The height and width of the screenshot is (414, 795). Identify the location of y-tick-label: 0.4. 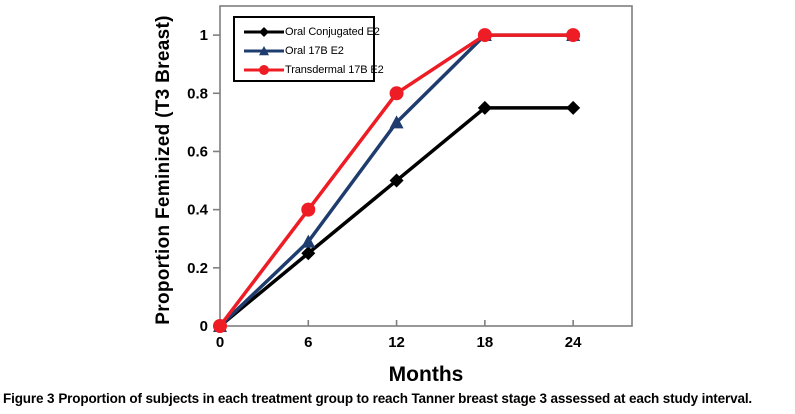
(198, 210).